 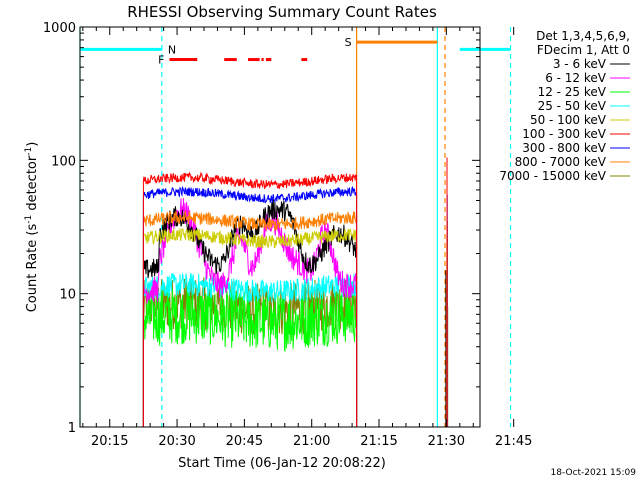 I want to click on legend-label: 3 - 6 keV, so click(x=580, y=64).